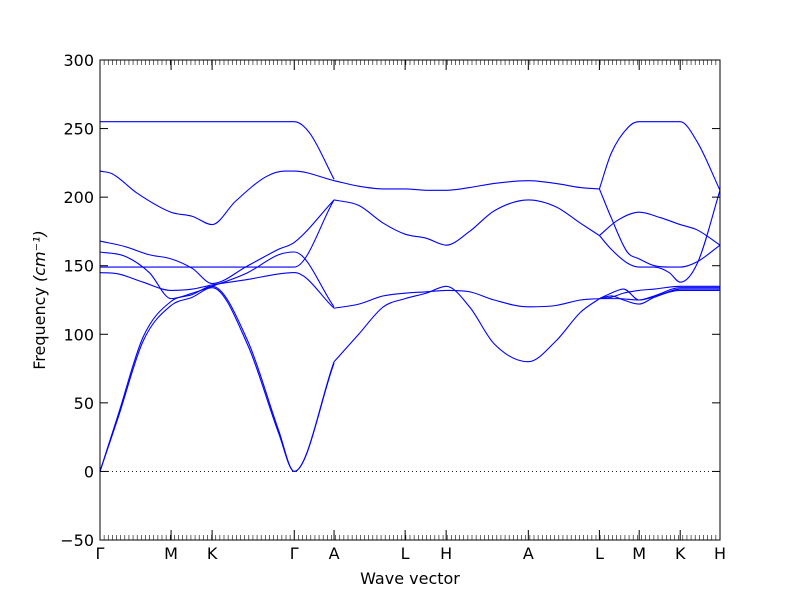  What do you see at coordinates (78, 60) in the screenshot?
I see `y-tick-label: 300` at bounding box center [78, 60].